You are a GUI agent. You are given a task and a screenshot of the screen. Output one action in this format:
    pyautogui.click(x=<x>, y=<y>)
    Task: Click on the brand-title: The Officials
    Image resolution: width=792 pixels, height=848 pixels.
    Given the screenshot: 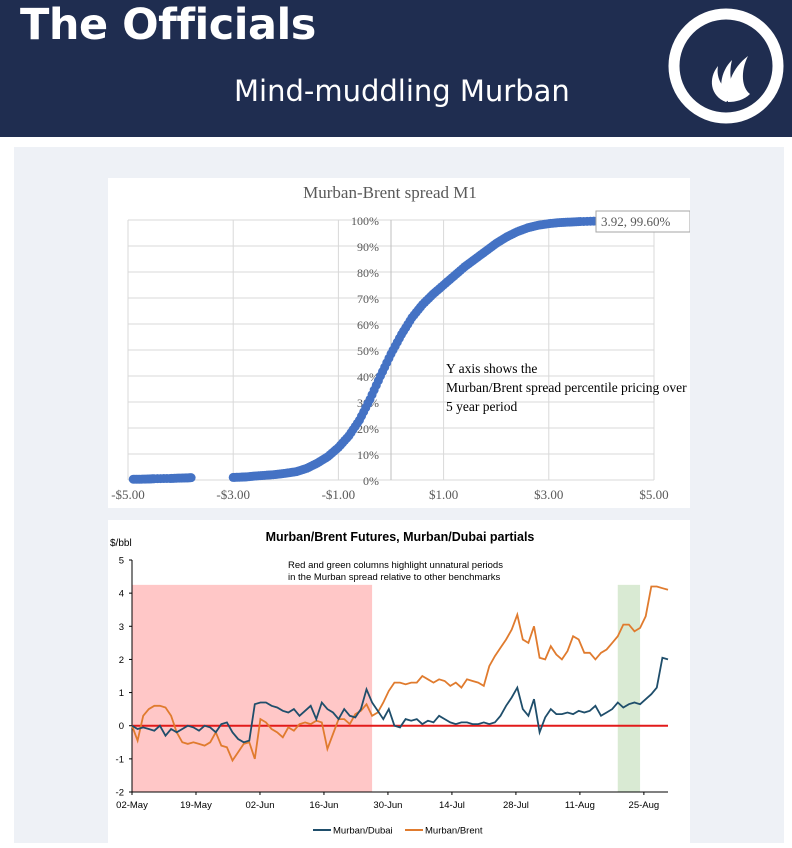 What is the action you would take?
    pyautogui.click(x=168, y=25)
    